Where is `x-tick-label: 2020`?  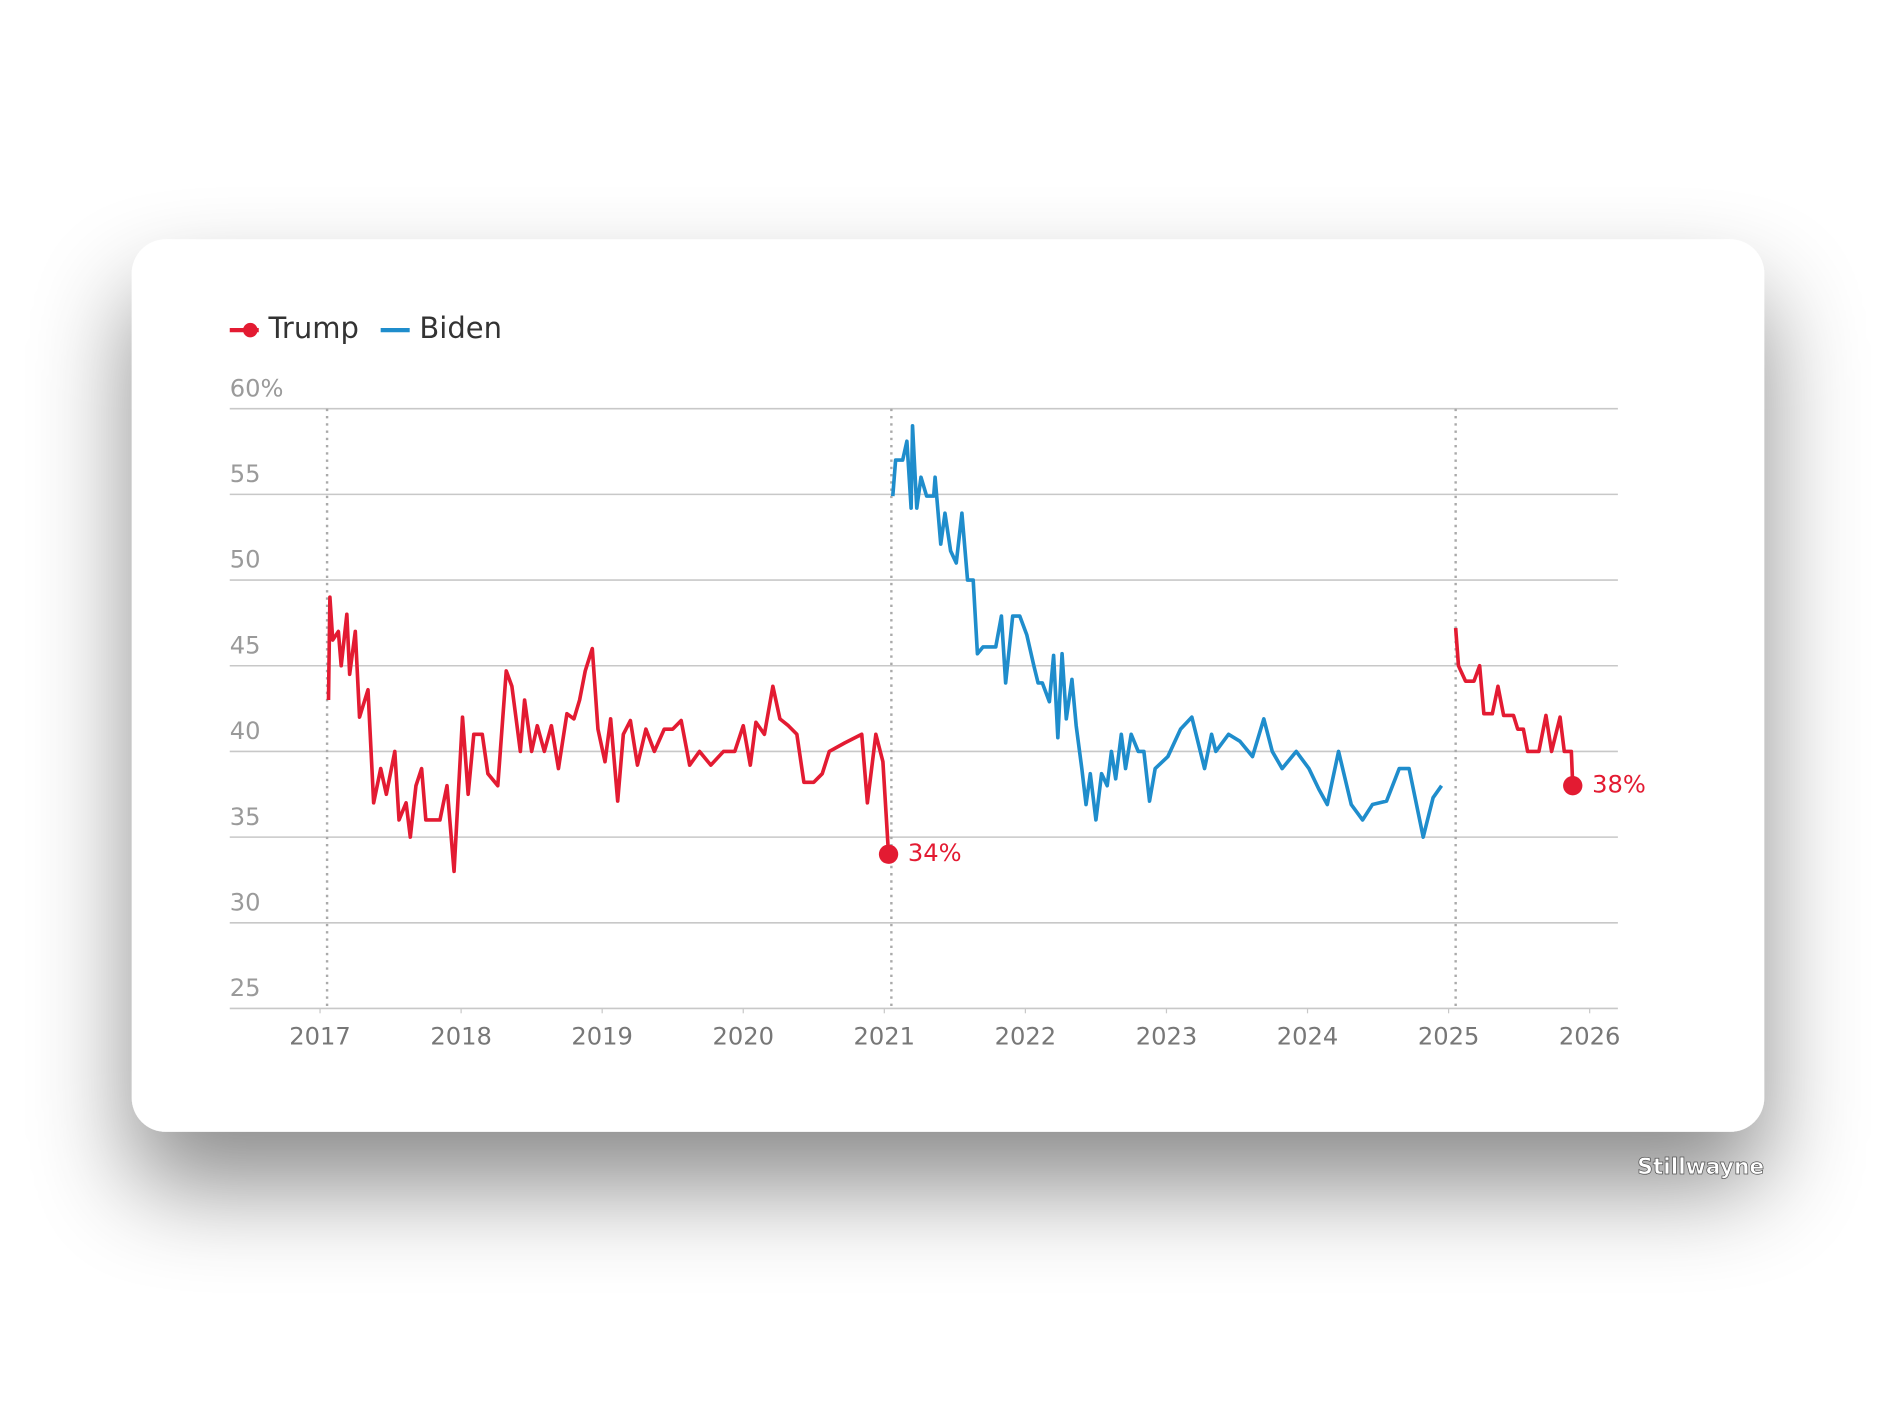
x-tick-label: 2020 is located at coordinates (743, 1036).